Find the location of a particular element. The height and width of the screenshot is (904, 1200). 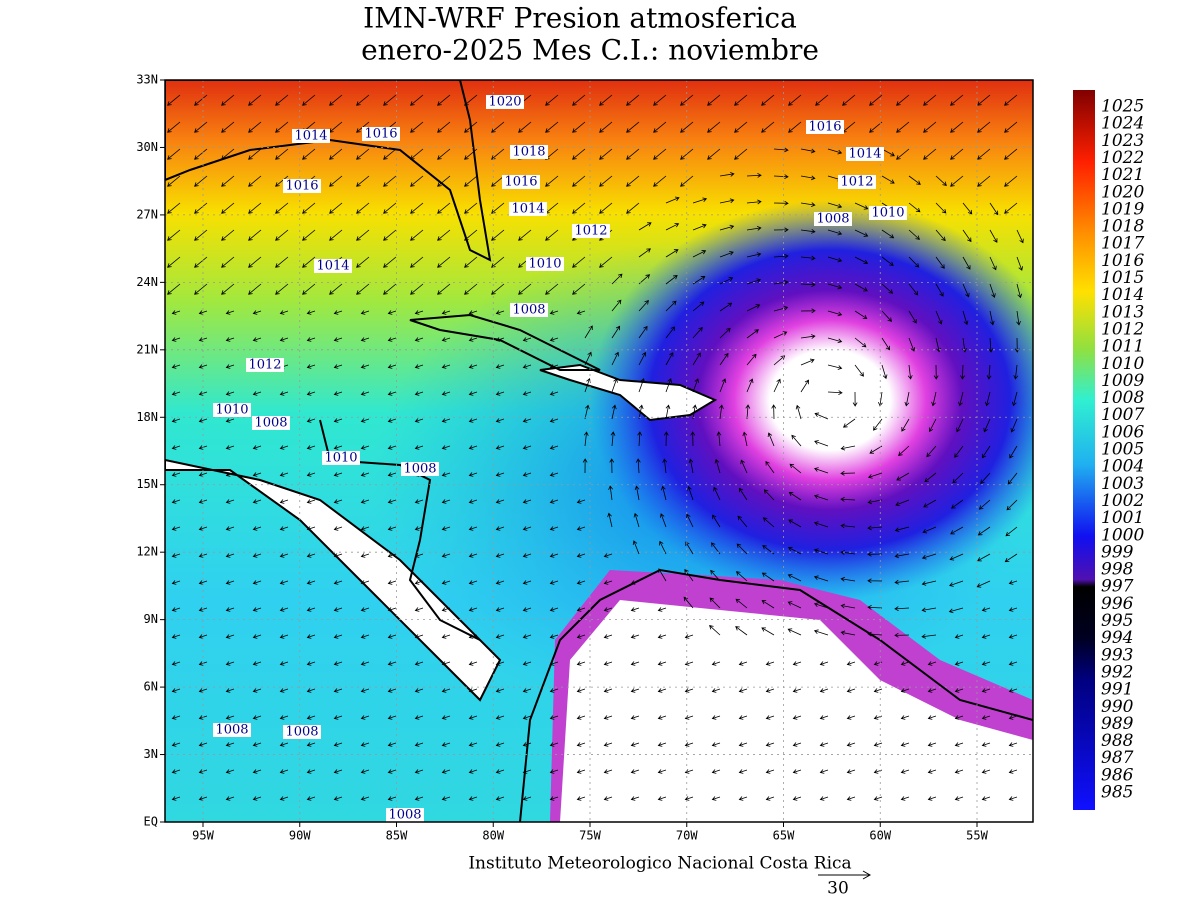

contour-label: 1020 is located at coordinates (504, 102).